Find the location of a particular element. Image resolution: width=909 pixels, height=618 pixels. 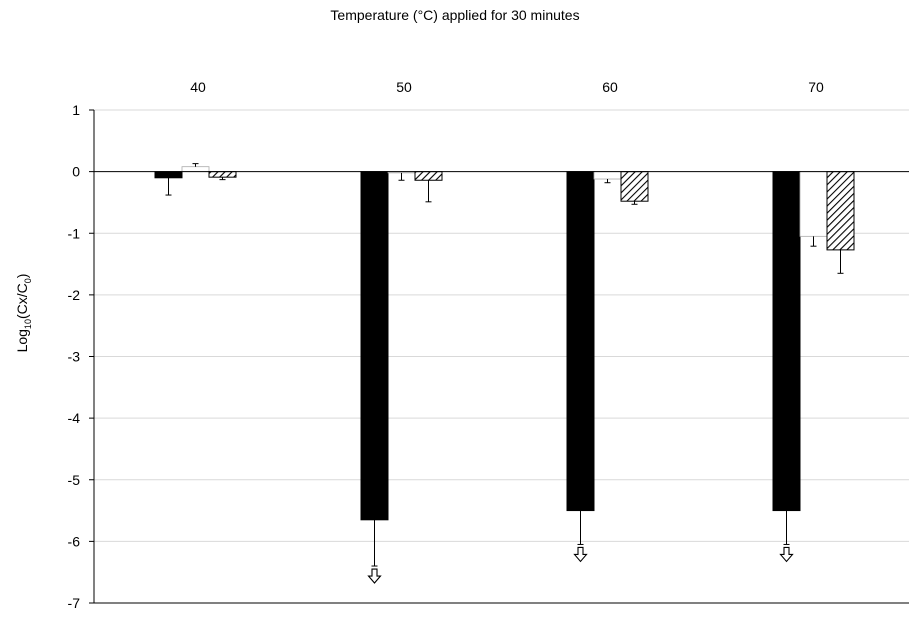

y-axis-label: Log10(Cx/C0) is located at coordinates (23, 313).